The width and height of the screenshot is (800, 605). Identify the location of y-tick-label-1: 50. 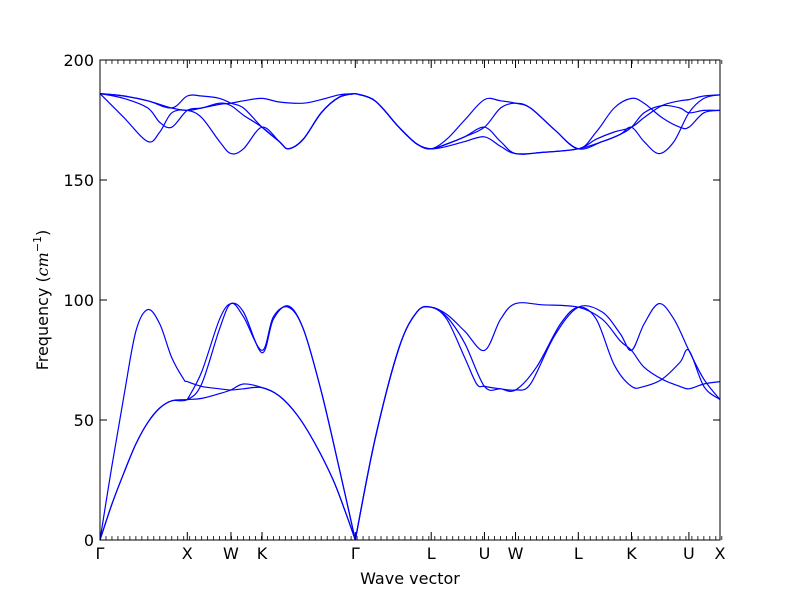
(84, 420).